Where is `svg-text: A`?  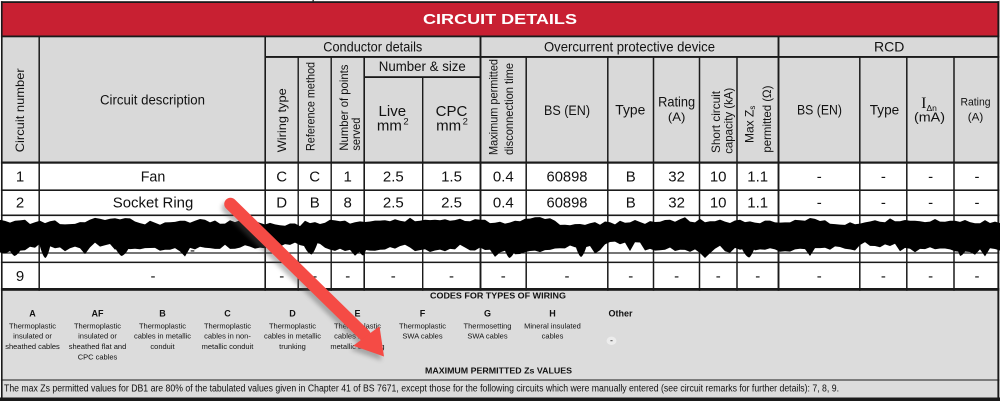
svg-text: A is located at coordinates (32, 314).